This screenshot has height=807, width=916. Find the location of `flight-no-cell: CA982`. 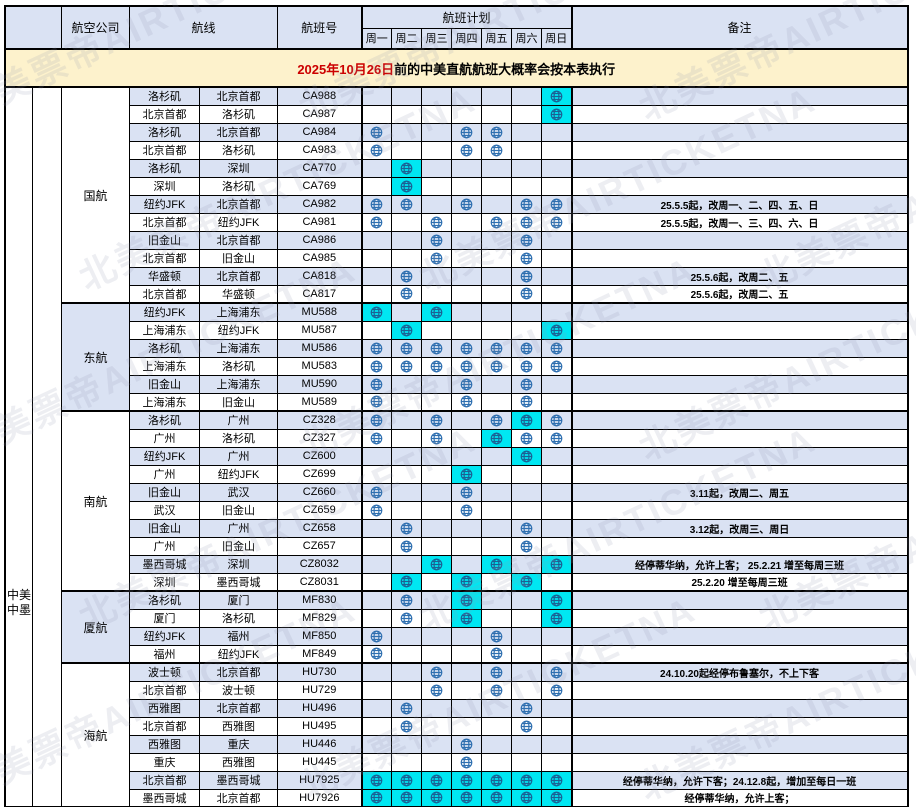

flight-no-cell: CA982 is located at coordinates (320, 204).